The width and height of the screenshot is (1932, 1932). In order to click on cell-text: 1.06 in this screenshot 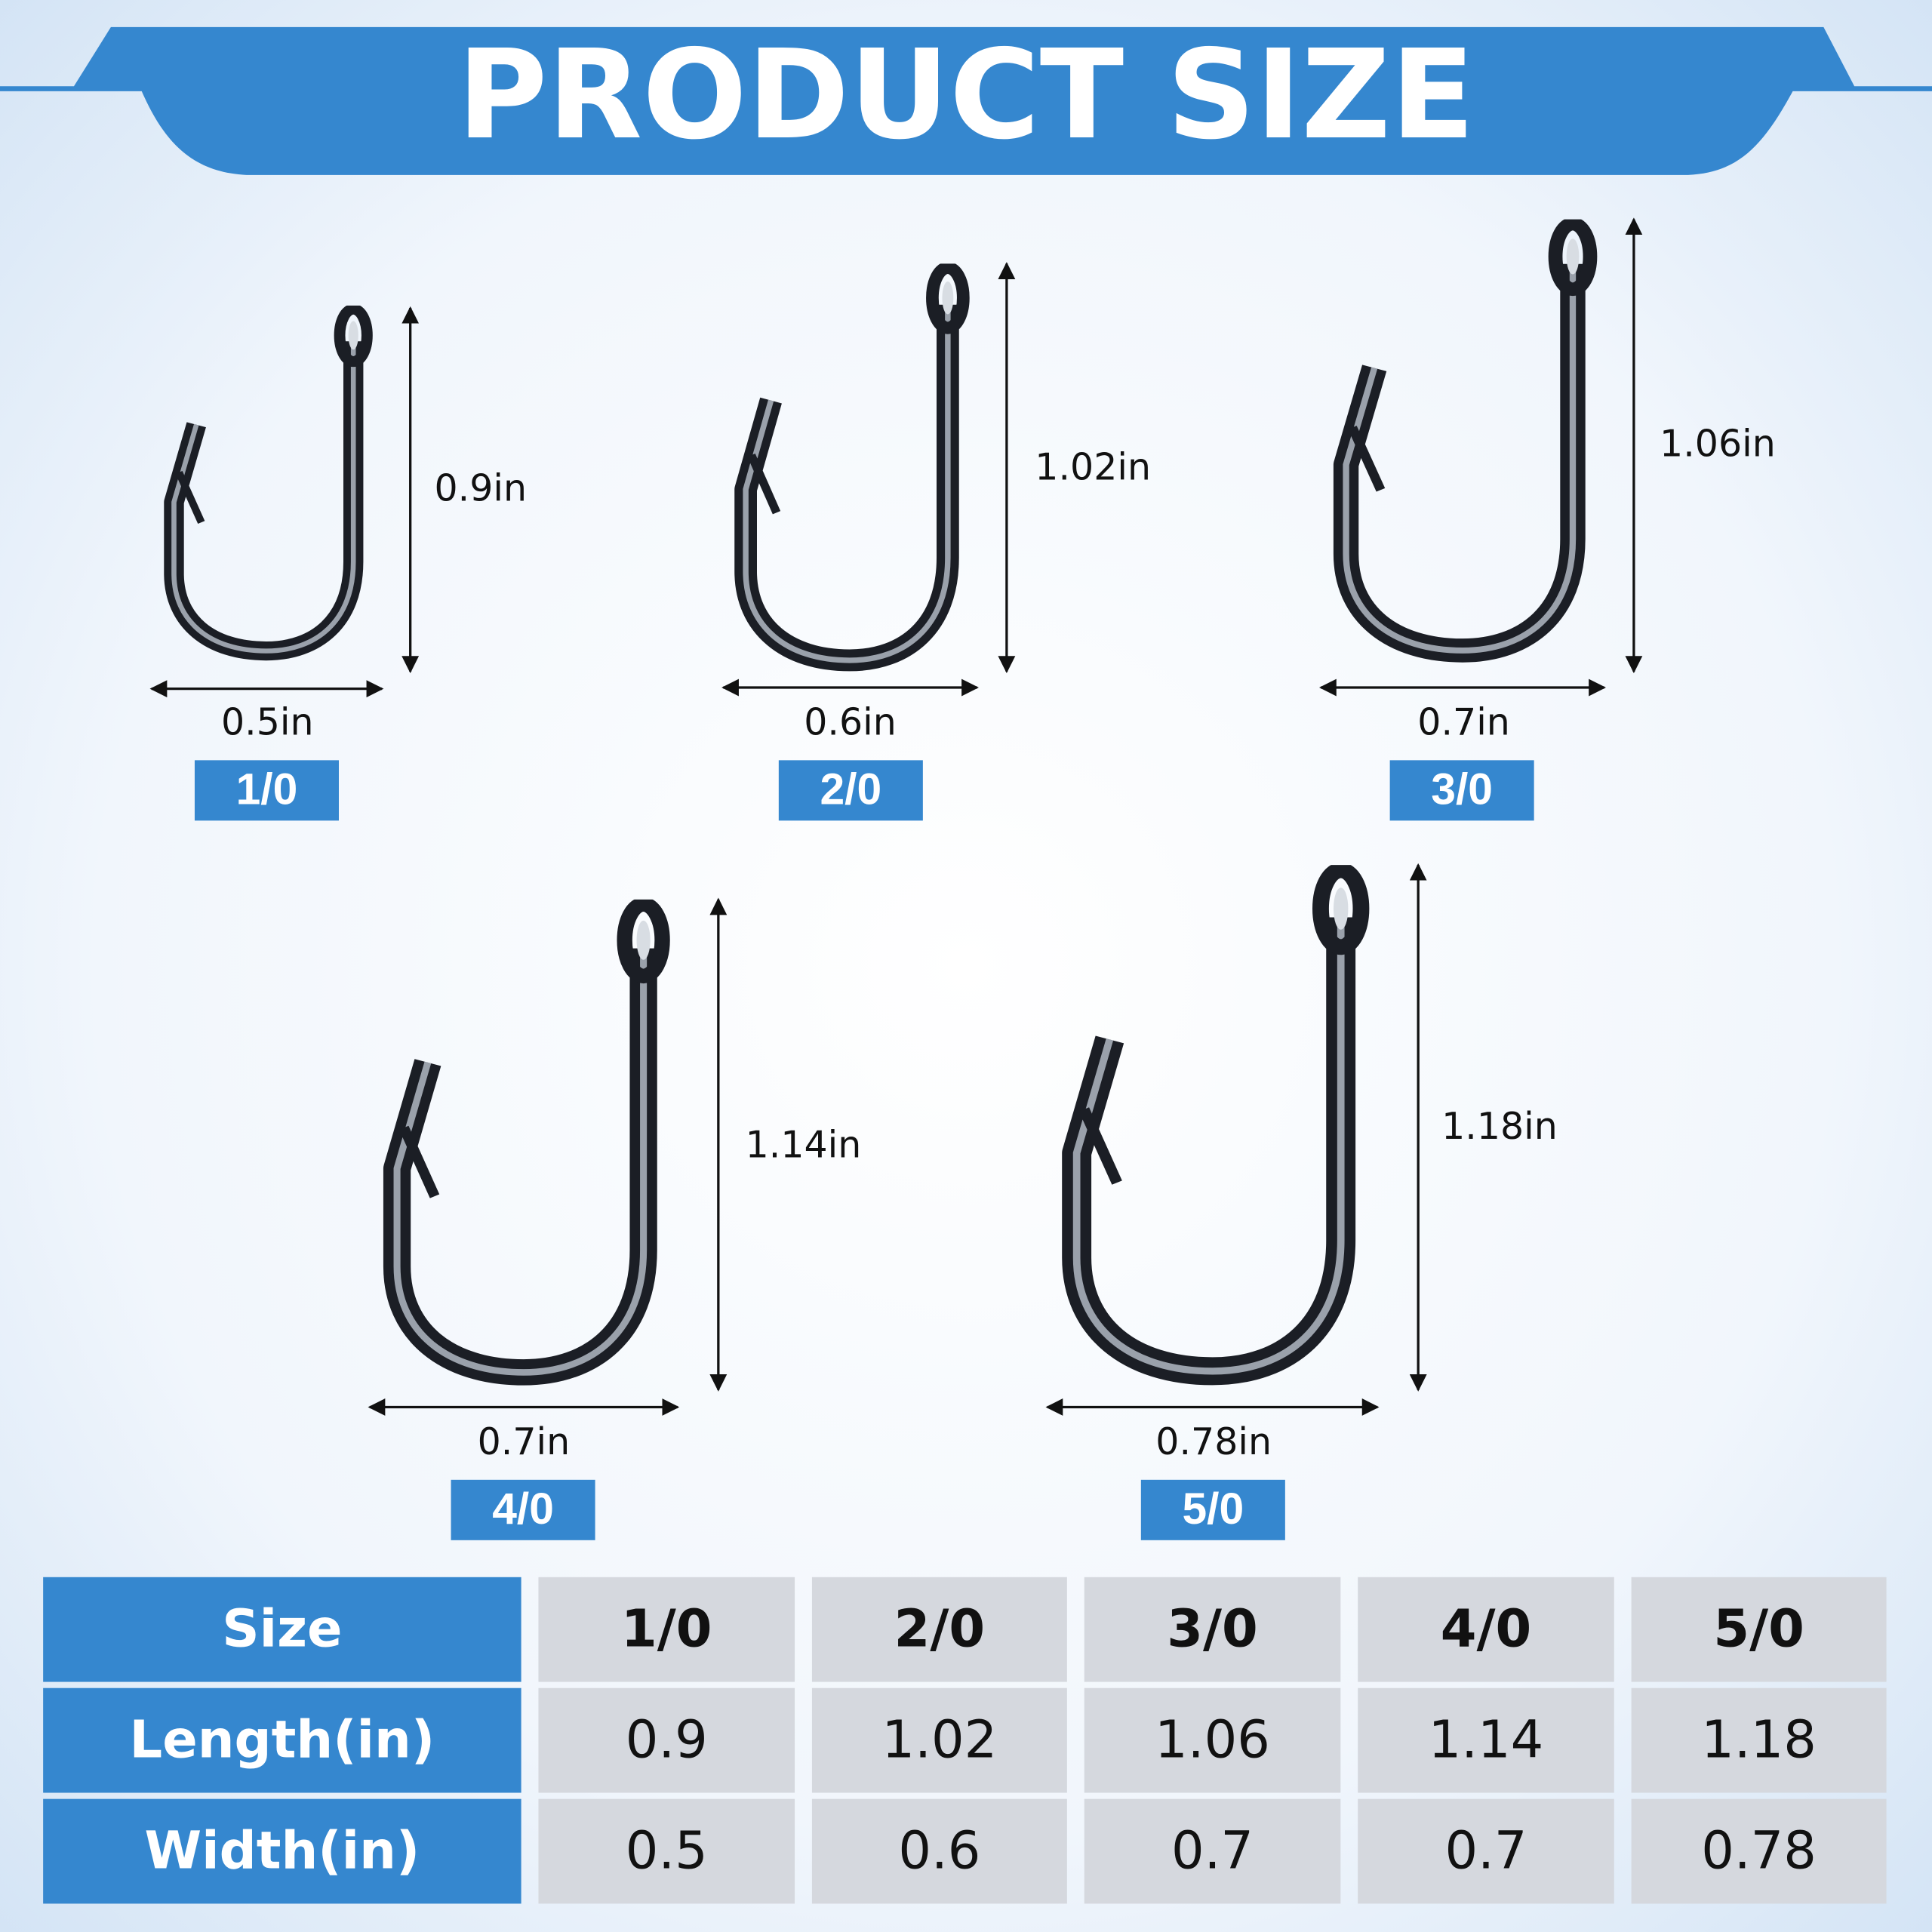, I will do `click(1212, 1739)`.